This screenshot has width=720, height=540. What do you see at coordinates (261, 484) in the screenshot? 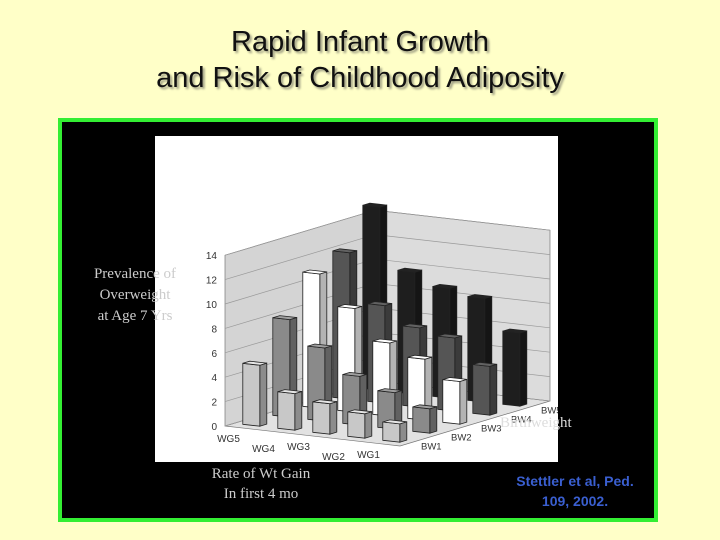
I see `x-axis-label: Rate of Wt Gain In first 4 mo` at bounding box center [261, 484].